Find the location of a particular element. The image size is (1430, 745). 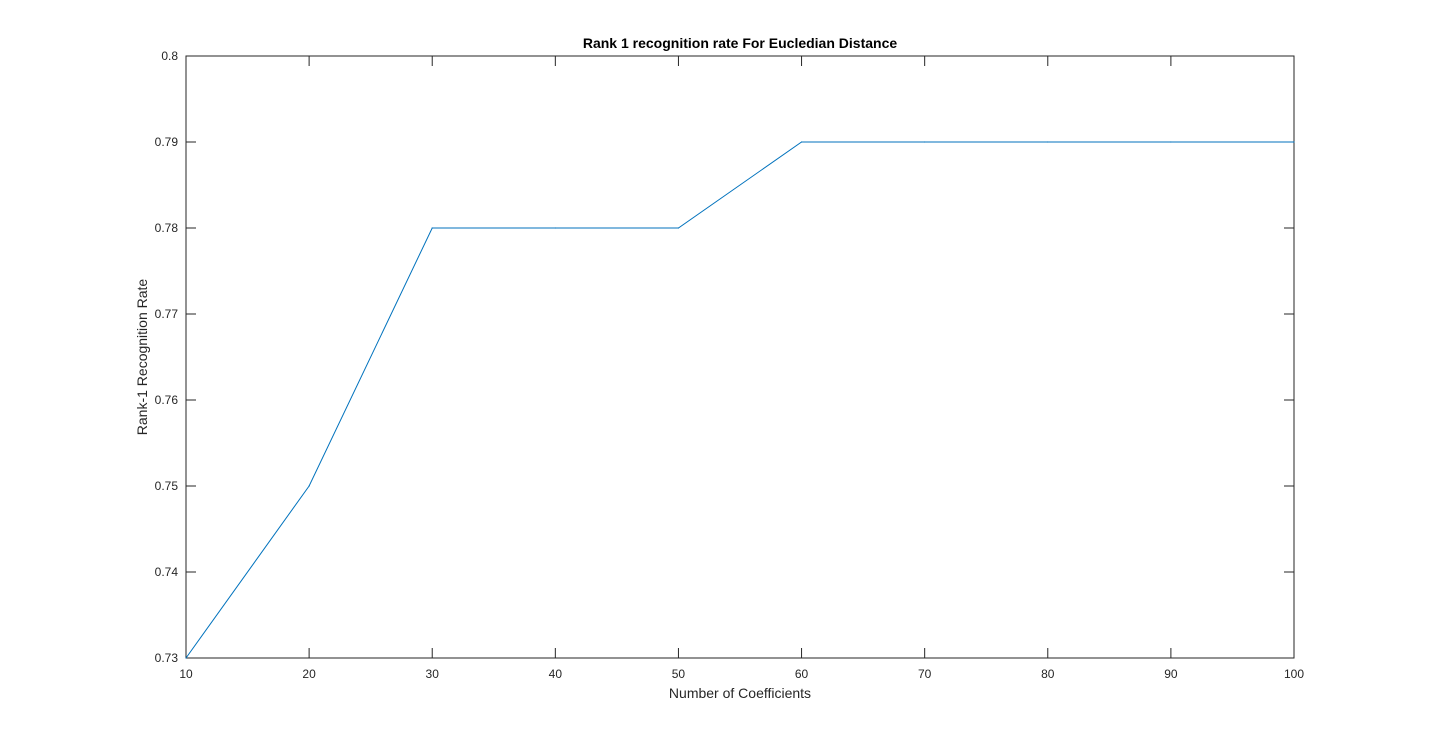

x-tick-label: 70 is located at coordinates (925, 674).